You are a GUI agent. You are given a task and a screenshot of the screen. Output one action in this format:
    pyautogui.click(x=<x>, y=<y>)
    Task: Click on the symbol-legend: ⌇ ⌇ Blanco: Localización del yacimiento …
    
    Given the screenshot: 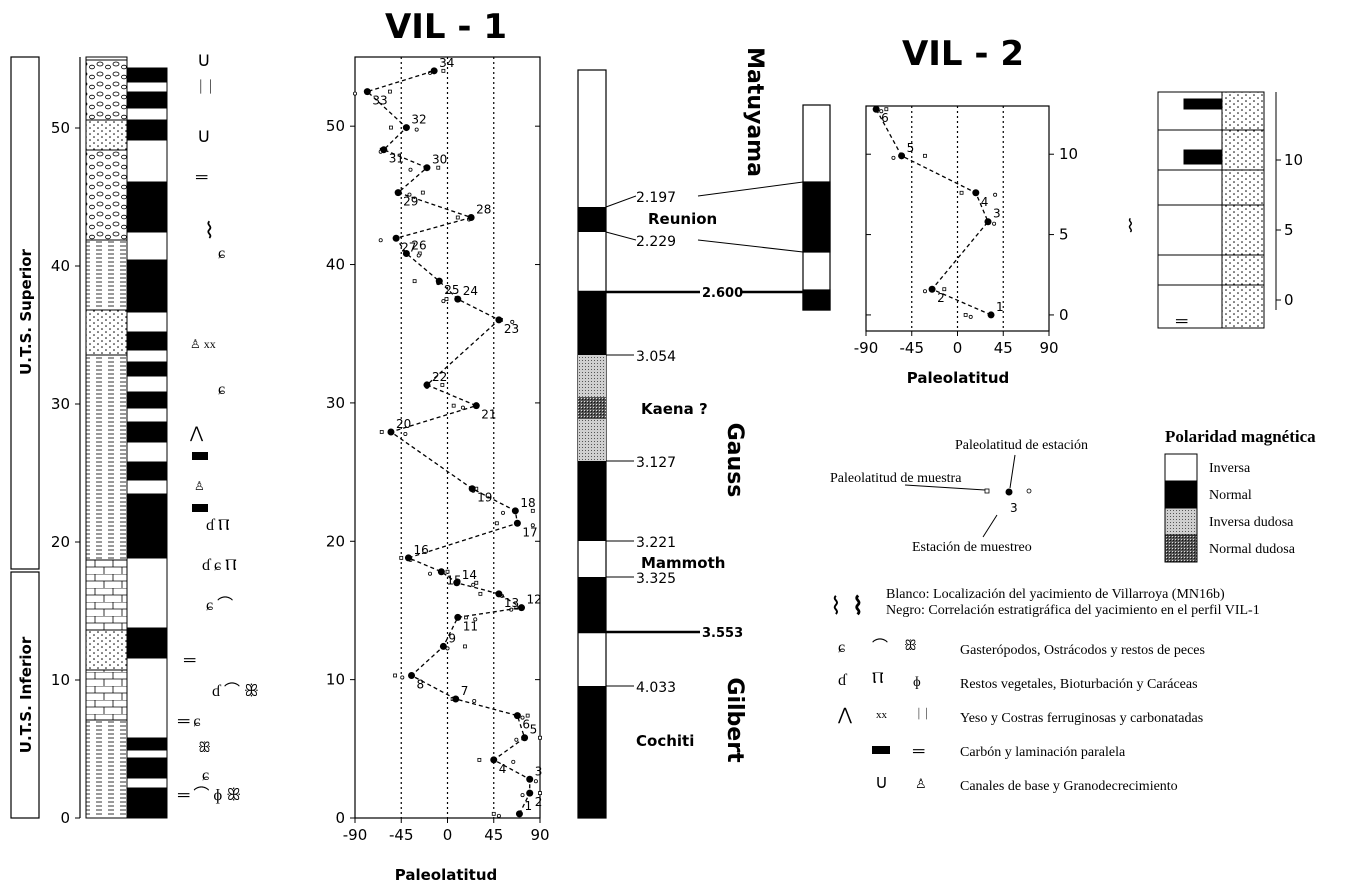 What is the action you would take?
    pyautogui.click(x=1045, y=690)
    